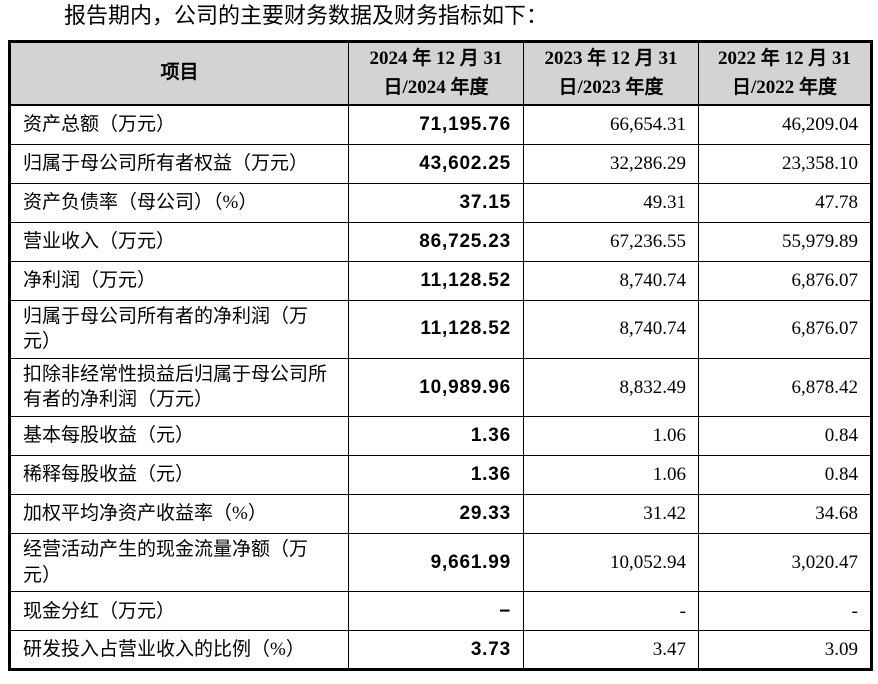 The image size is (878, 684). What do you see at coordinates (179, 202) in the screenshot?
I see `row-label-cell: 资产负债率（母公司）（%）` at bounding box center [179, 202].